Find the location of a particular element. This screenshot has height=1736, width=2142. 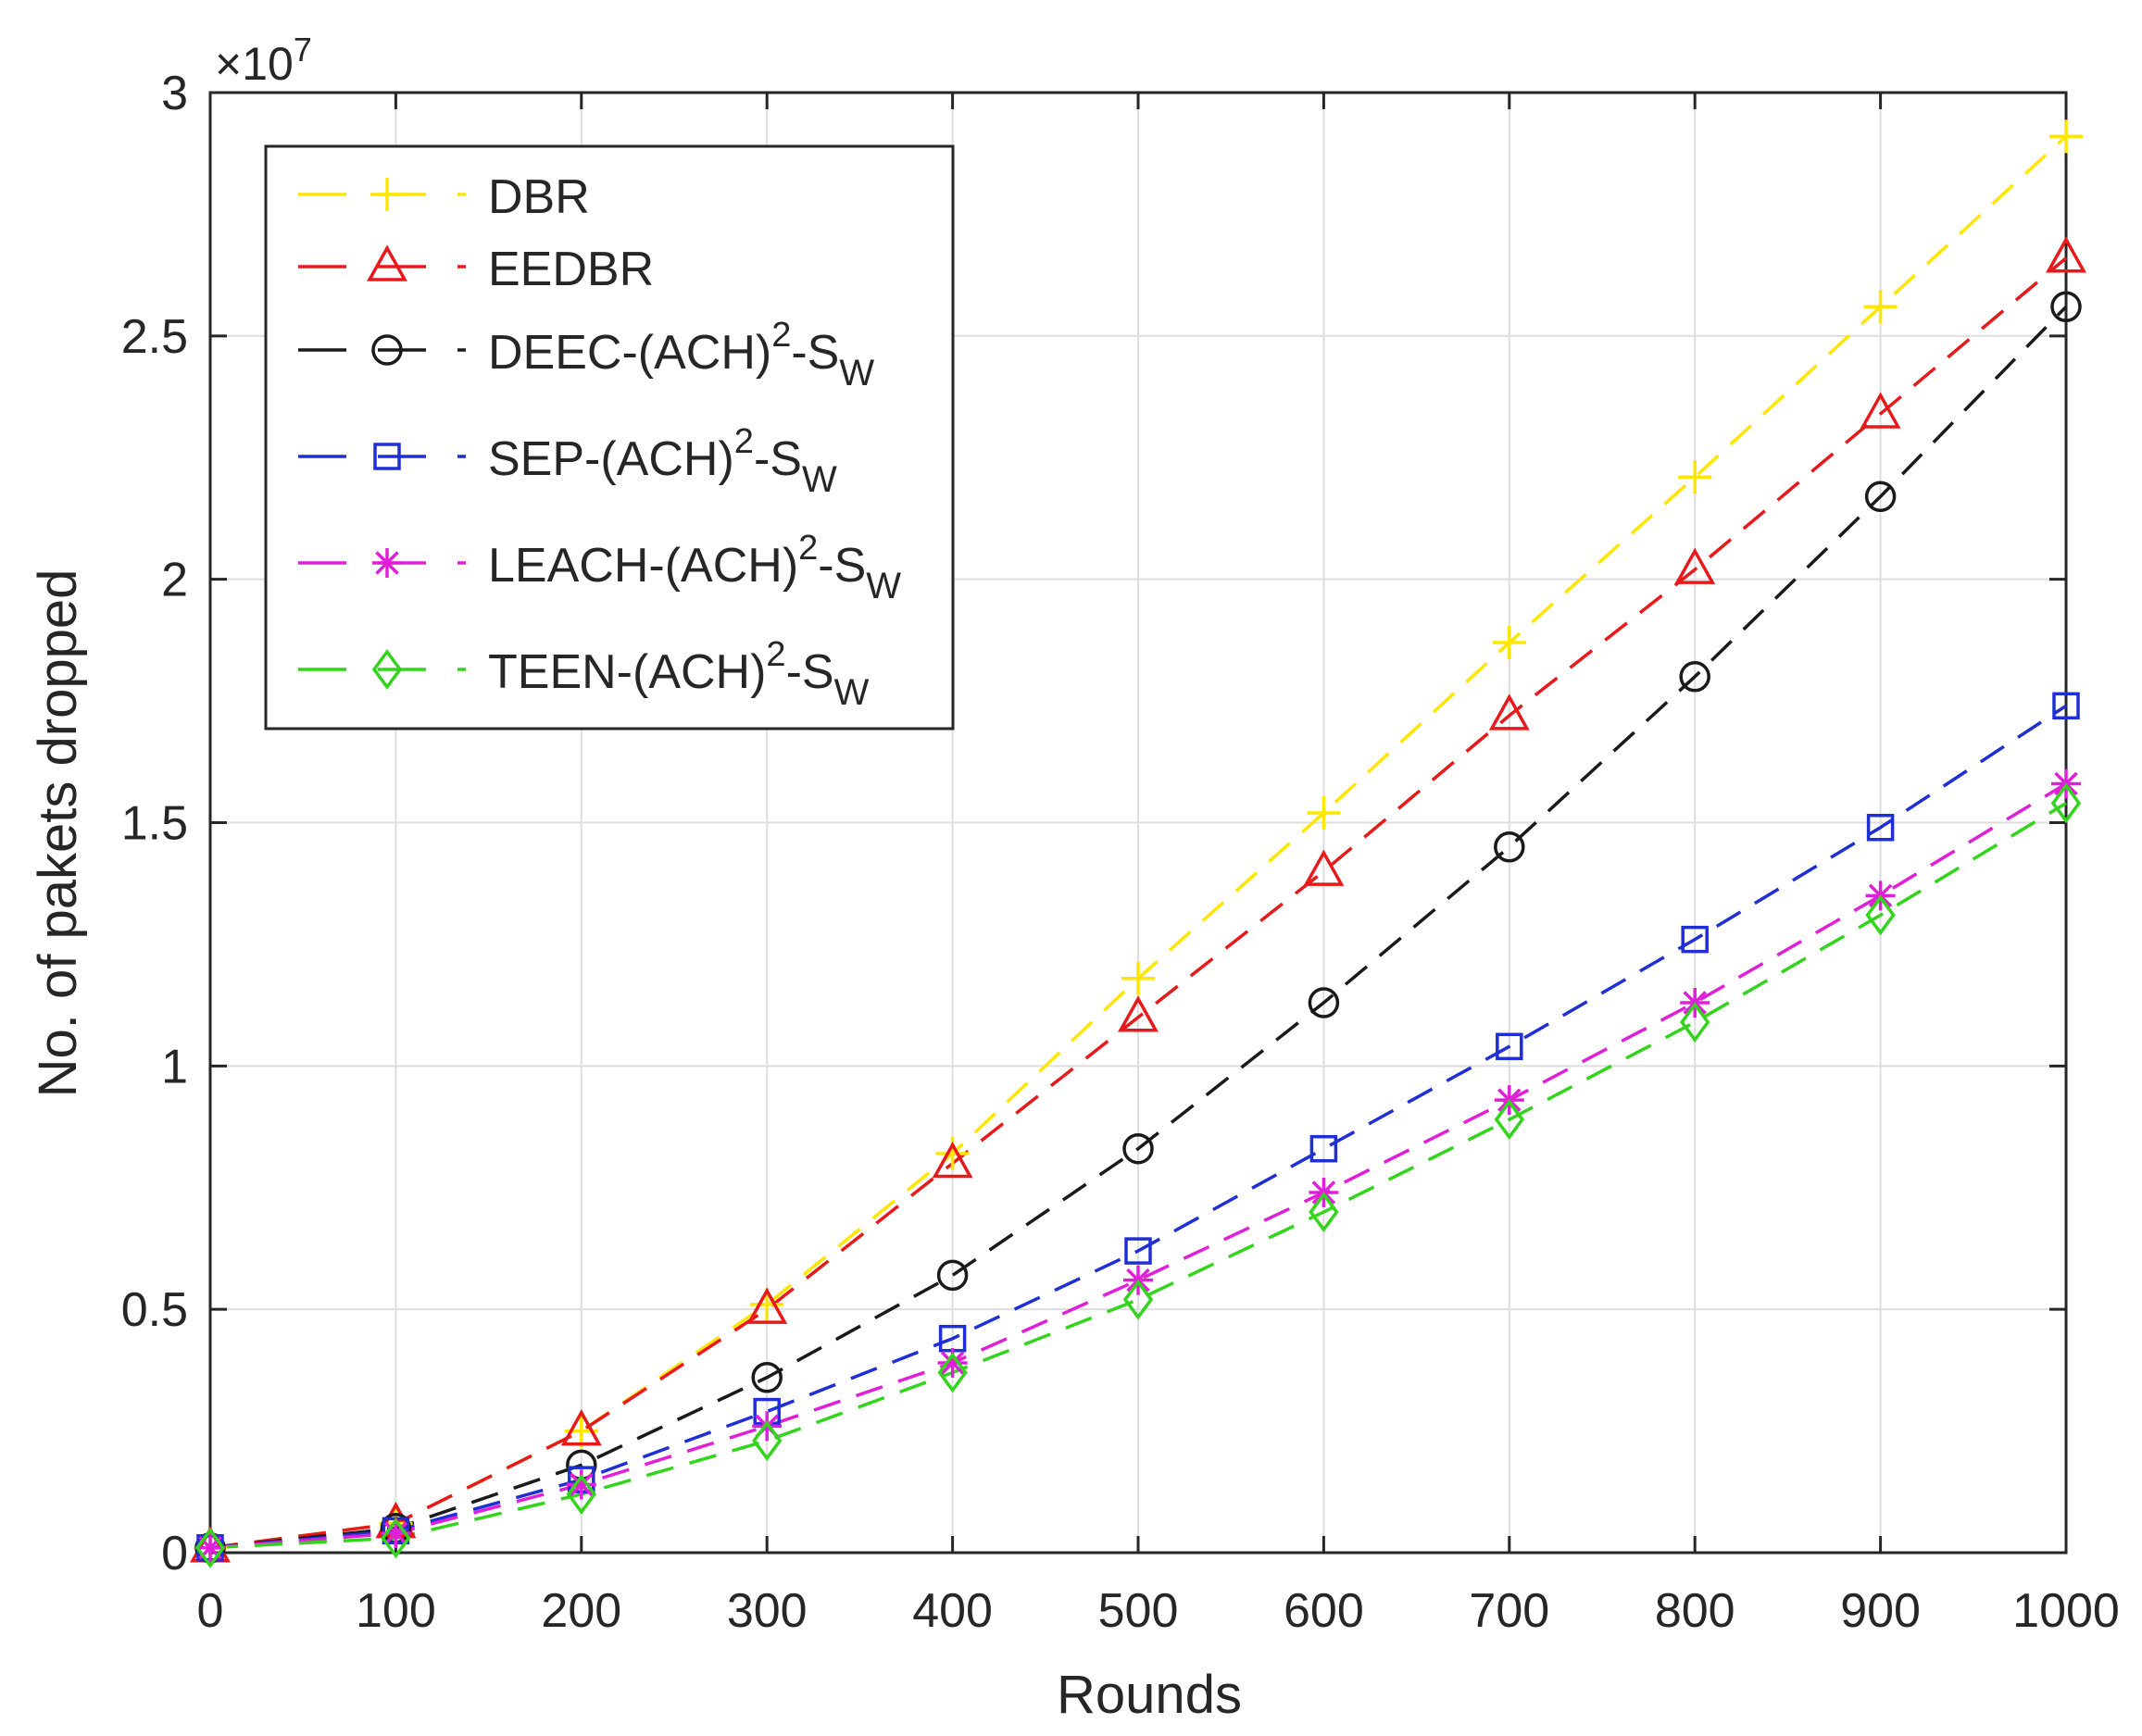

legend-label: LEACH-(ACH)2-SW is located at coordinates (694, 567).